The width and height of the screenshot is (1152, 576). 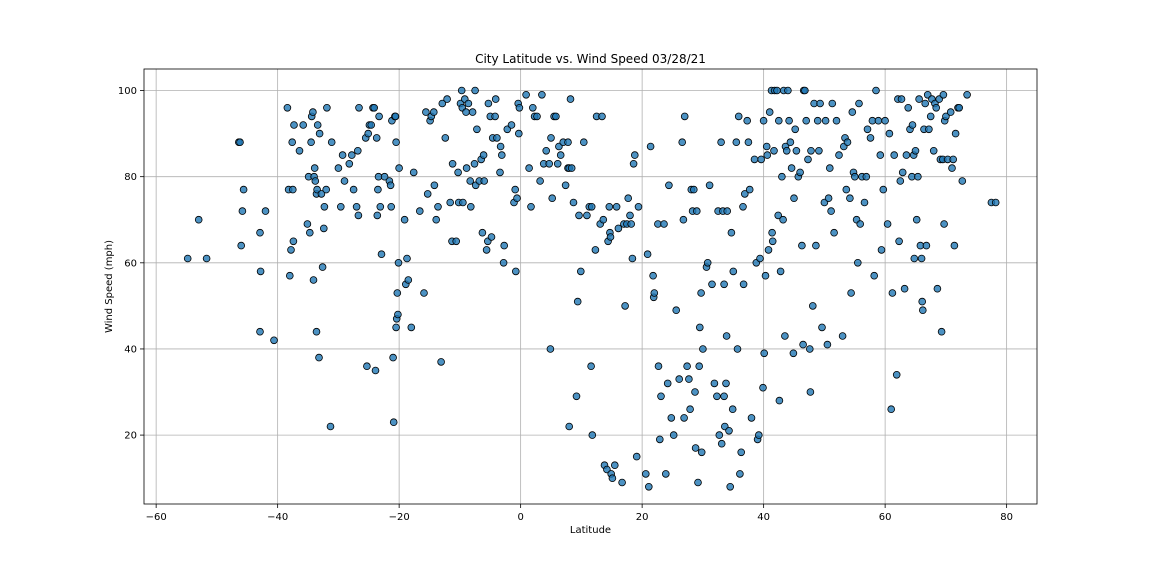 I want to click on chart-title: City Latitude vs. Wind Speed 03/28/21, so click(x=590, y=59).